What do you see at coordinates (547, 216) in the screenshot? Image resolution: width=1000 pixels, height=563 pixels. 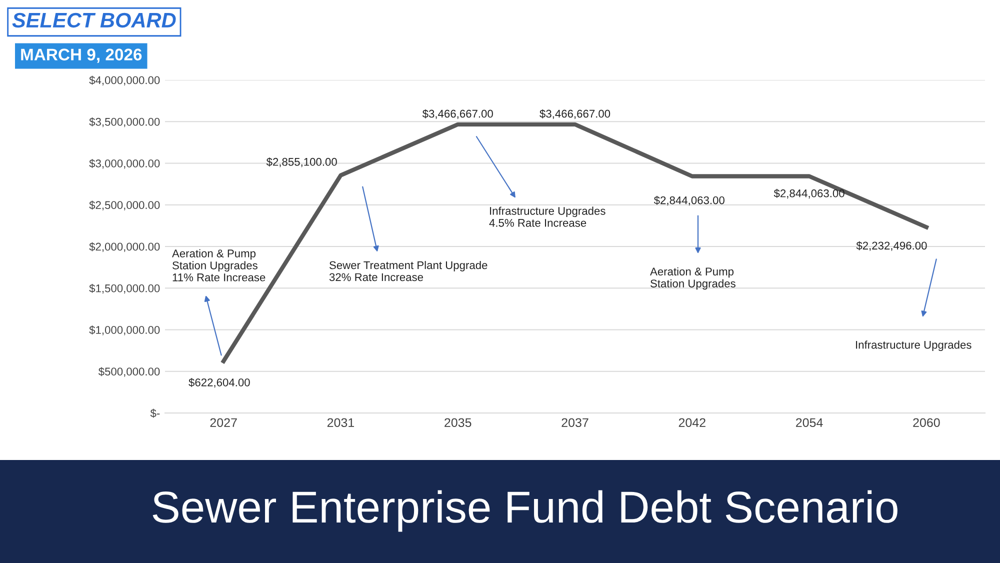 I see `annotation: Infrastructure Upgrades 4.5% Rate Increase` at bounding box center [547, 216].